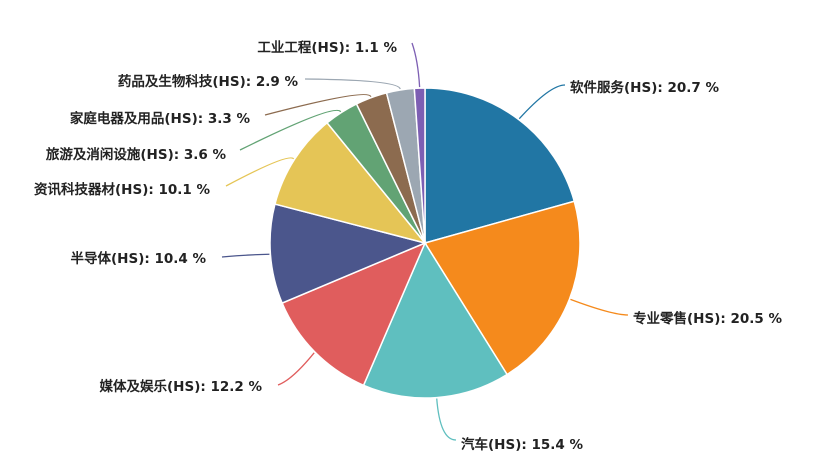 The image size is (822, 472). I want to click on slice-label: 旅游及消闲设施(HS): 3.6 %, so click(136, 154).